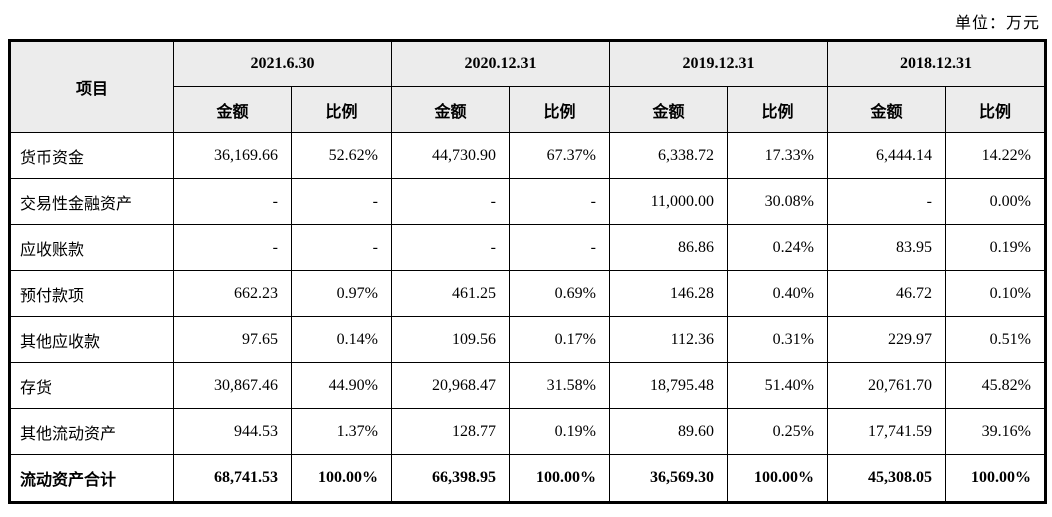 The width and height of the screenshot is (1052, 517). What do you see at coordinates (668, 293) in the screenshot?
I see `amount-cell: 146.28` at bounding box center [668, 293].